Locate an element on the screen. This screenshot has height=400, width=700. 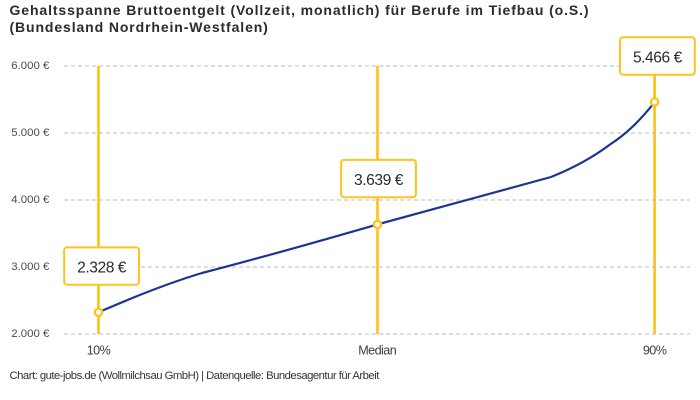
svg-text: 2.328 € is located at coordinates (102, 268).